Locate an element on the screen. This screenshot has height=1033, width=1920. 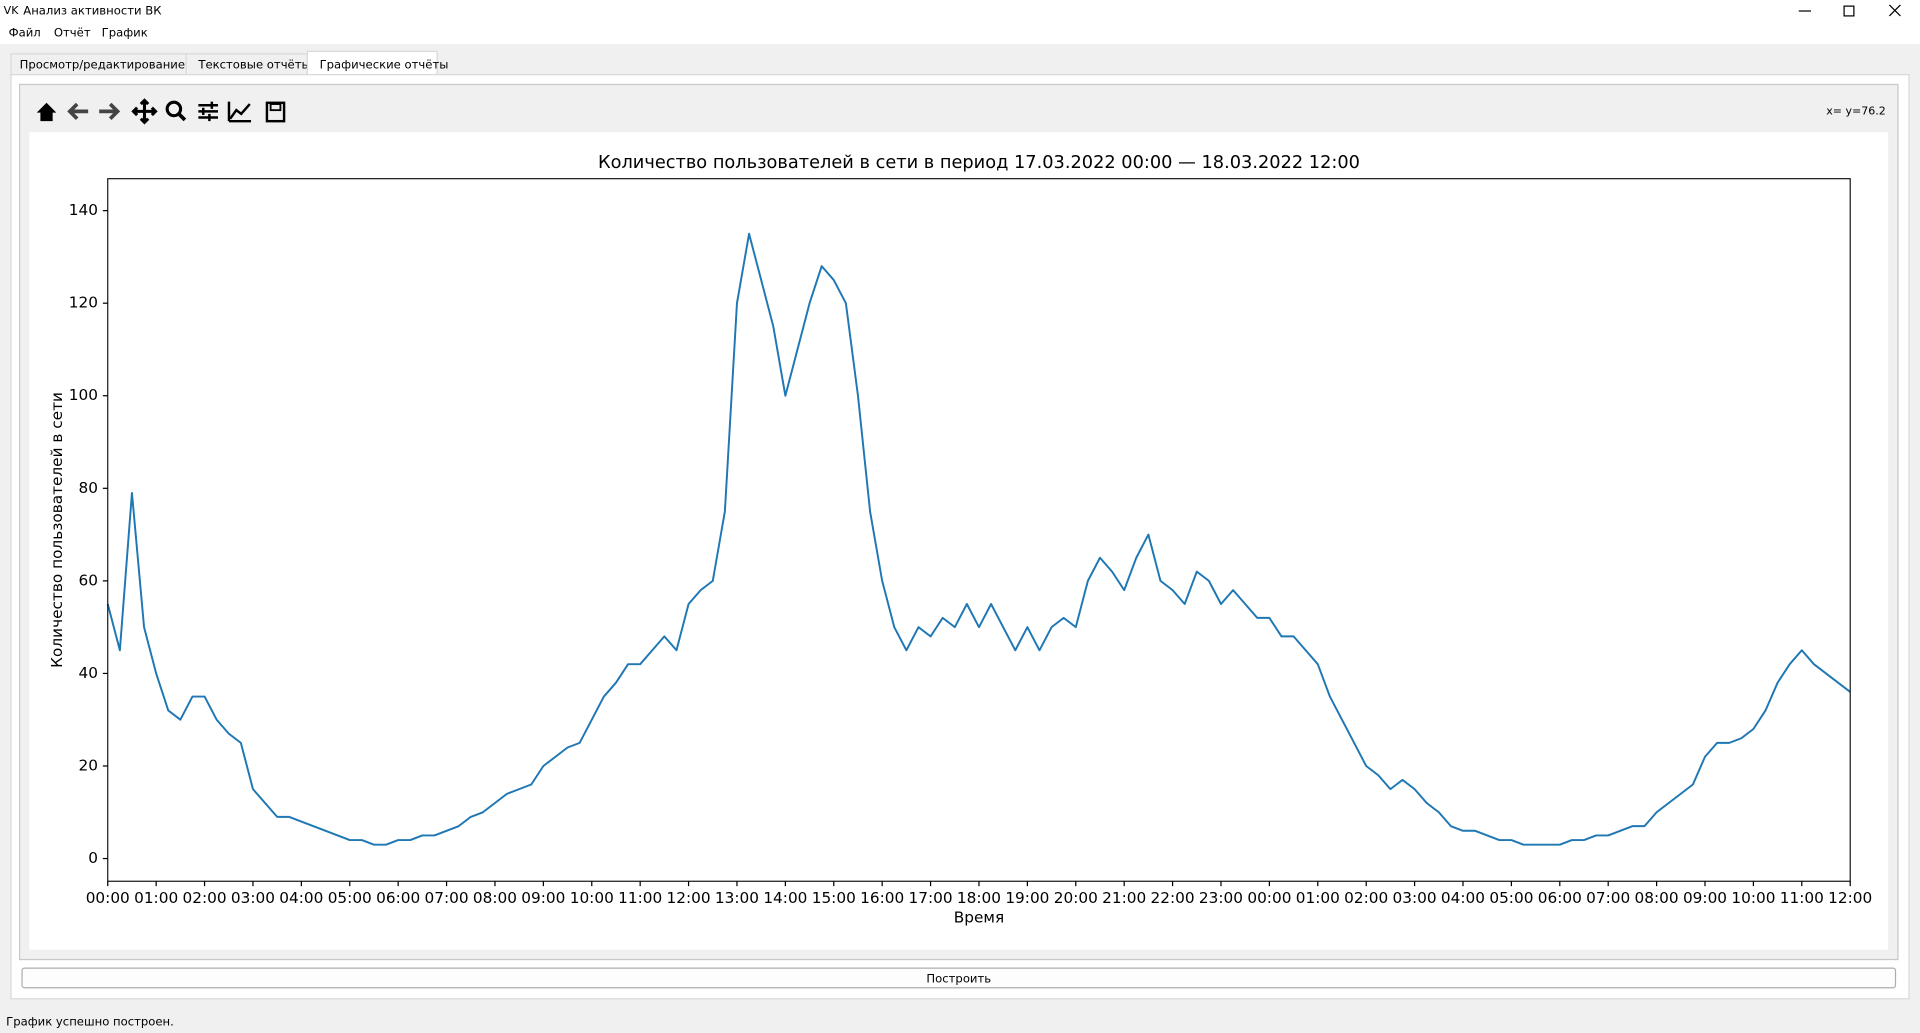
y-axis-label: Количество пользователей в сети is located at coordinates (57, 530).